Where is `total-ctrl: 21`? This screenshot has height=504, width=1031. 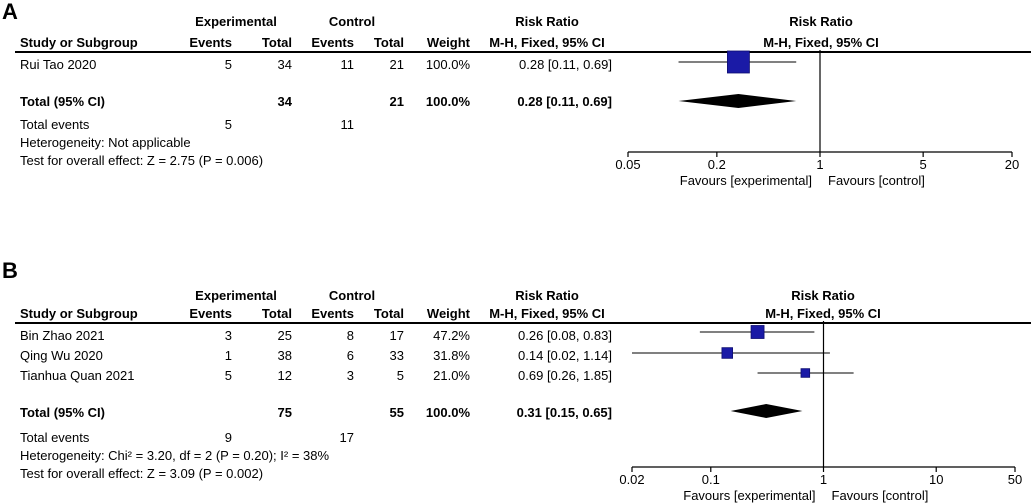
total-ctrl: 21 is located at coordinates (396, 101).